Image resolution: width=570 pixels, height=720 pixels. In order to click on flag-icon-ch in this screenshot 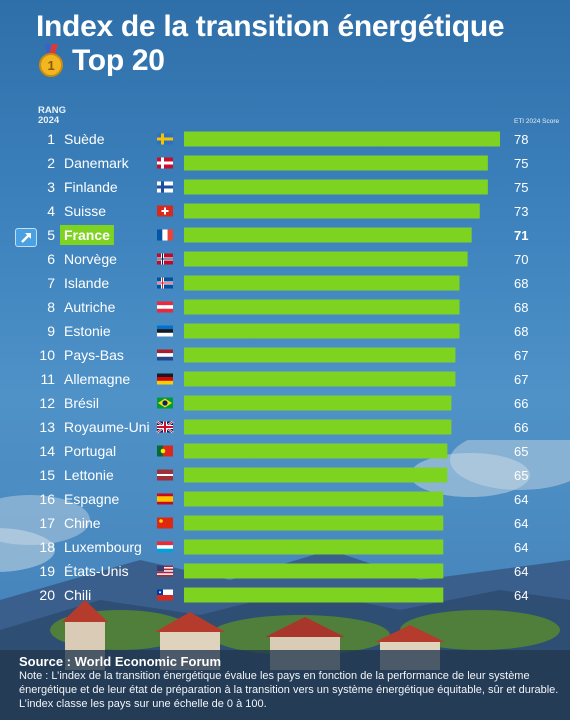, I will do `click(165, 211)`.